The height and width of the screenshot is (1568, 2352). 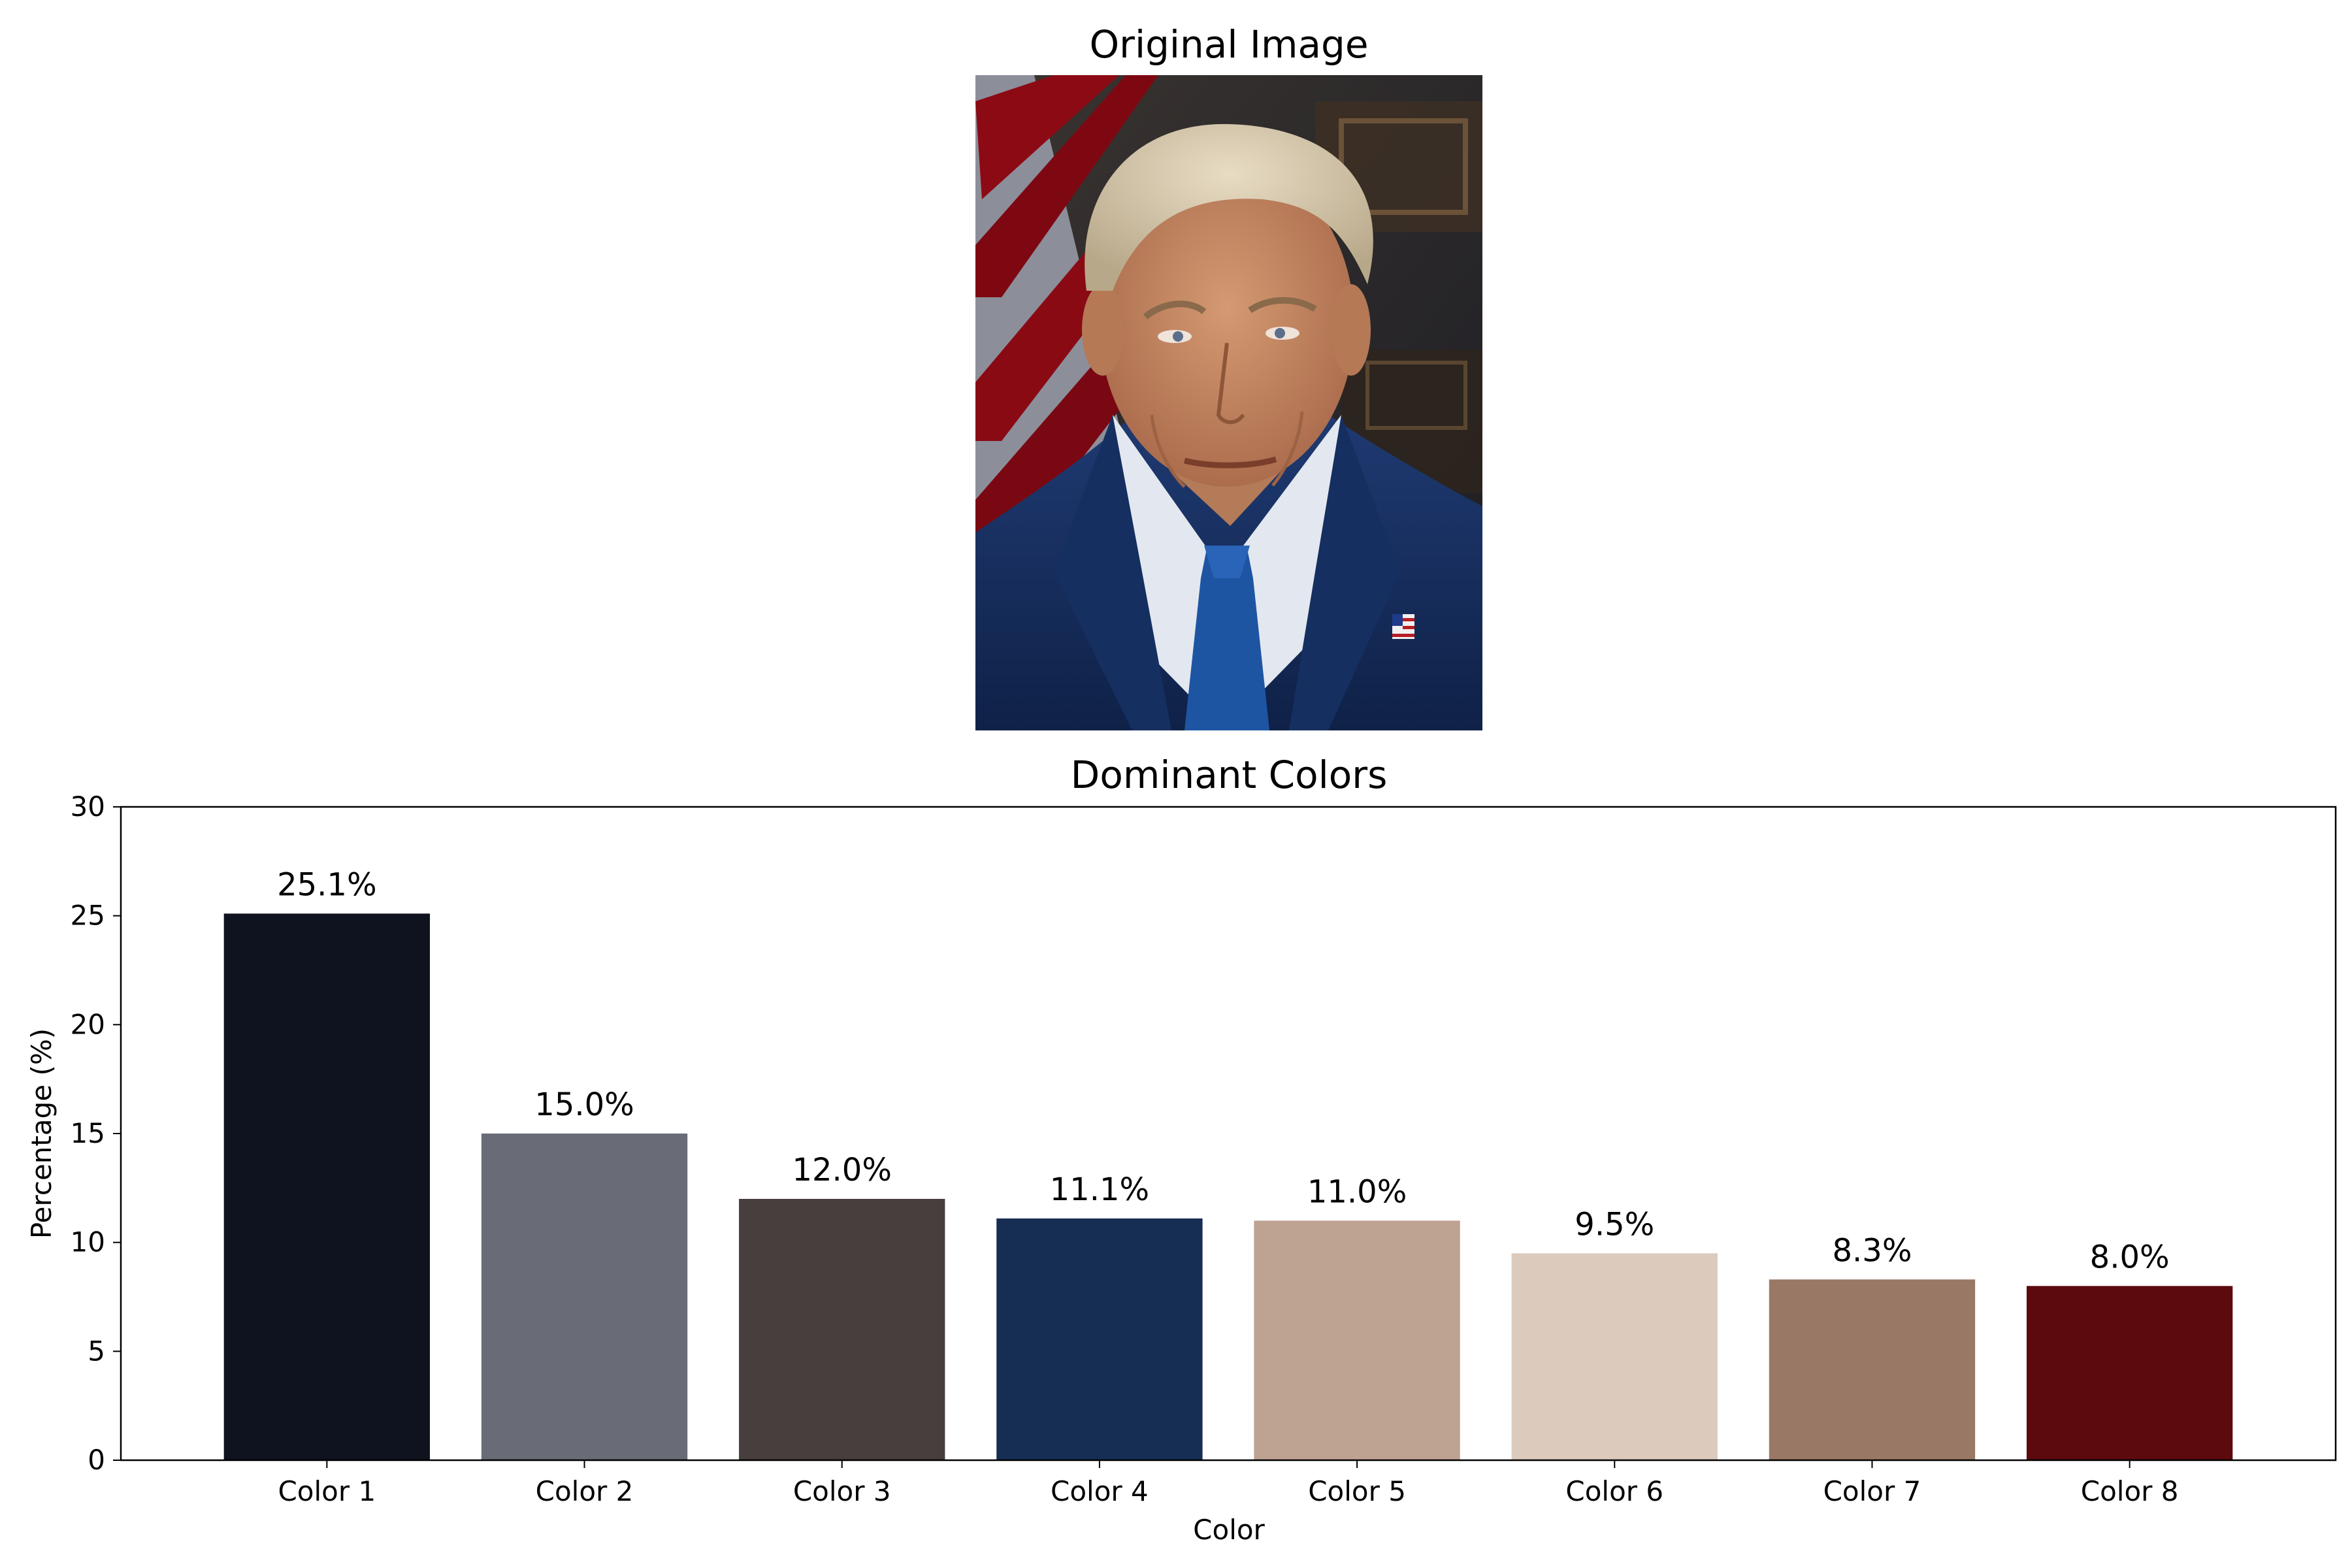 What do you see at coordinates (1100, 1491) in the screenshot?
I see `x-tick-label-4: Color 4` at bounding box center [1100, 1491].